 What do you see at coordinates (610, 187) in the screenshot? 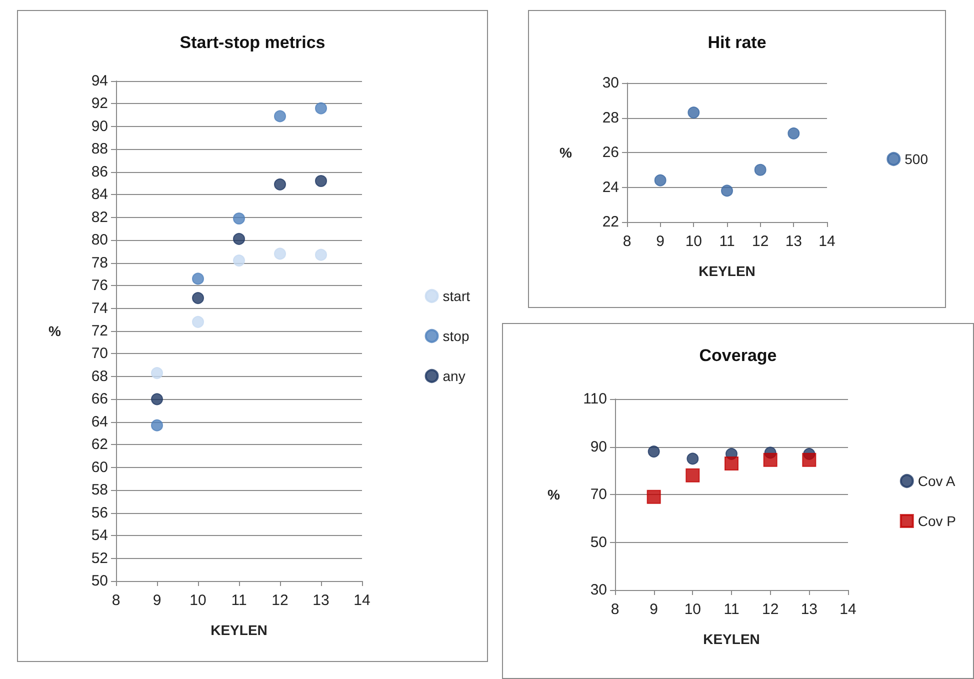
I see `y-tick-label: 24` at bounding box center [610, 187].